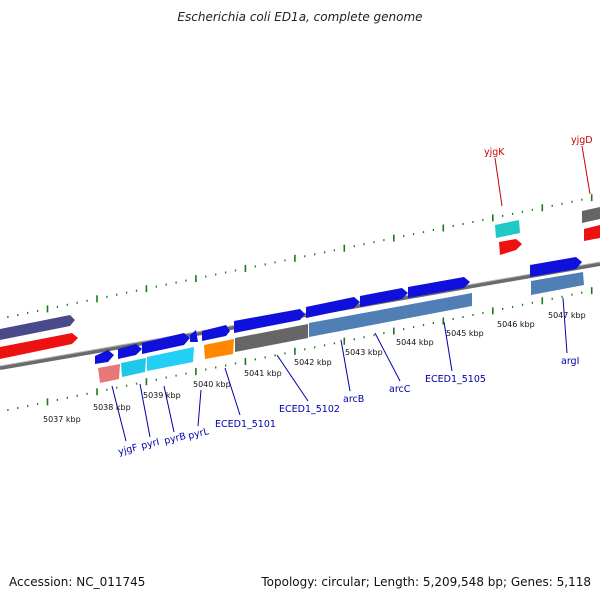  What do you see at coordinates (128, 449) in the screenshot?
I see `gene-label-yjgF: yjgF` at bounding box center [128, 449].